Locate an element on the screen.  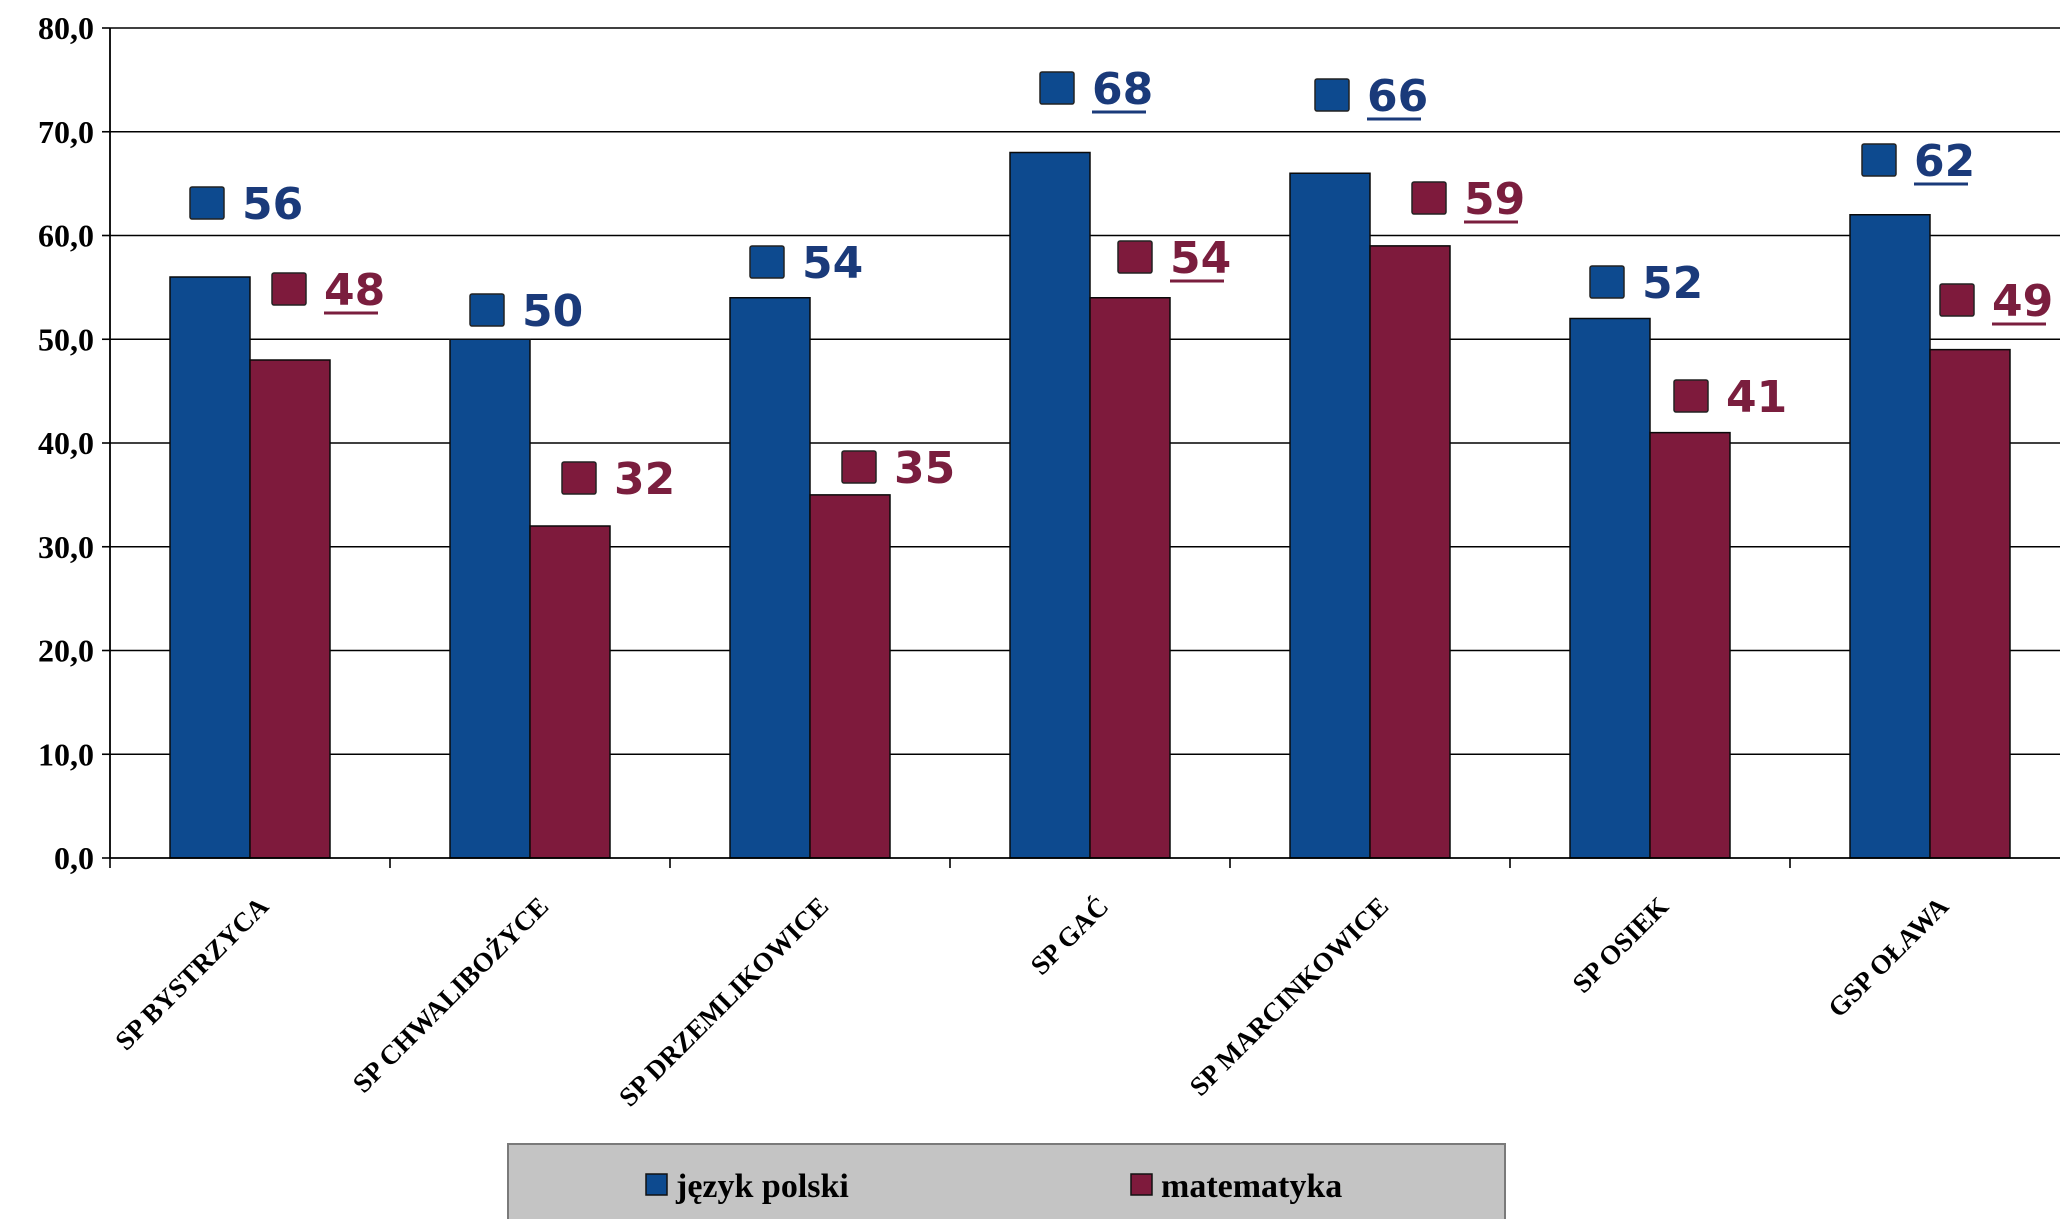
bar-matematyka-sp-drzemlikowice is located at coordinates (850, 676).